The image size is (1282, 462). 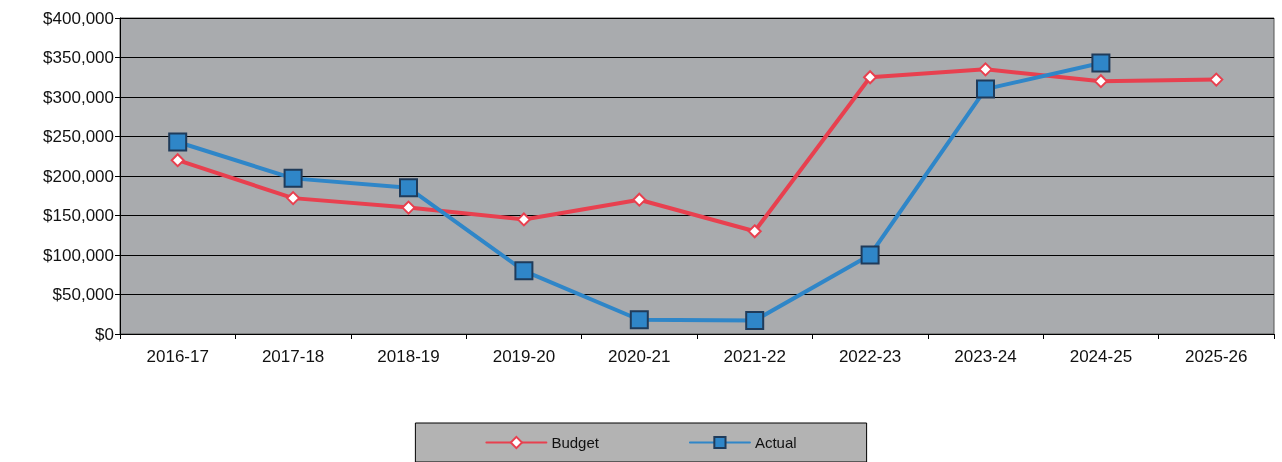 I want to click on y-tick-label: $150,000, so click(x=78, y=215).